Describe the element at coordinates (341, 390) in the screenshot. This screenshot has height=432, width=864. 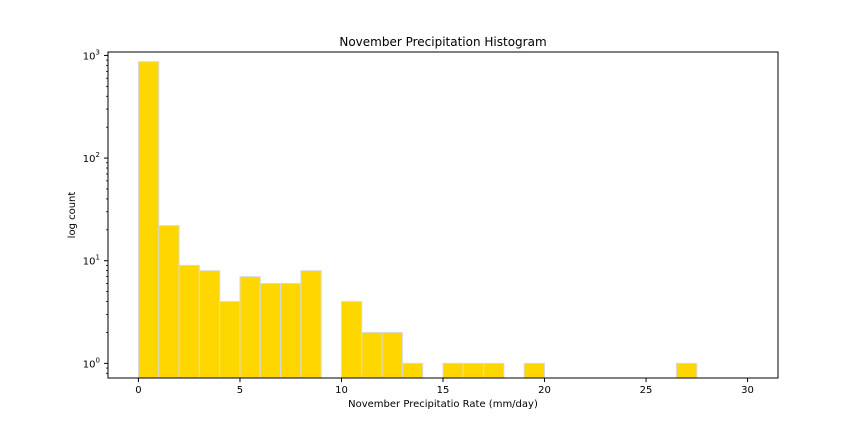
I see `x-tick-label: 10` at that location.